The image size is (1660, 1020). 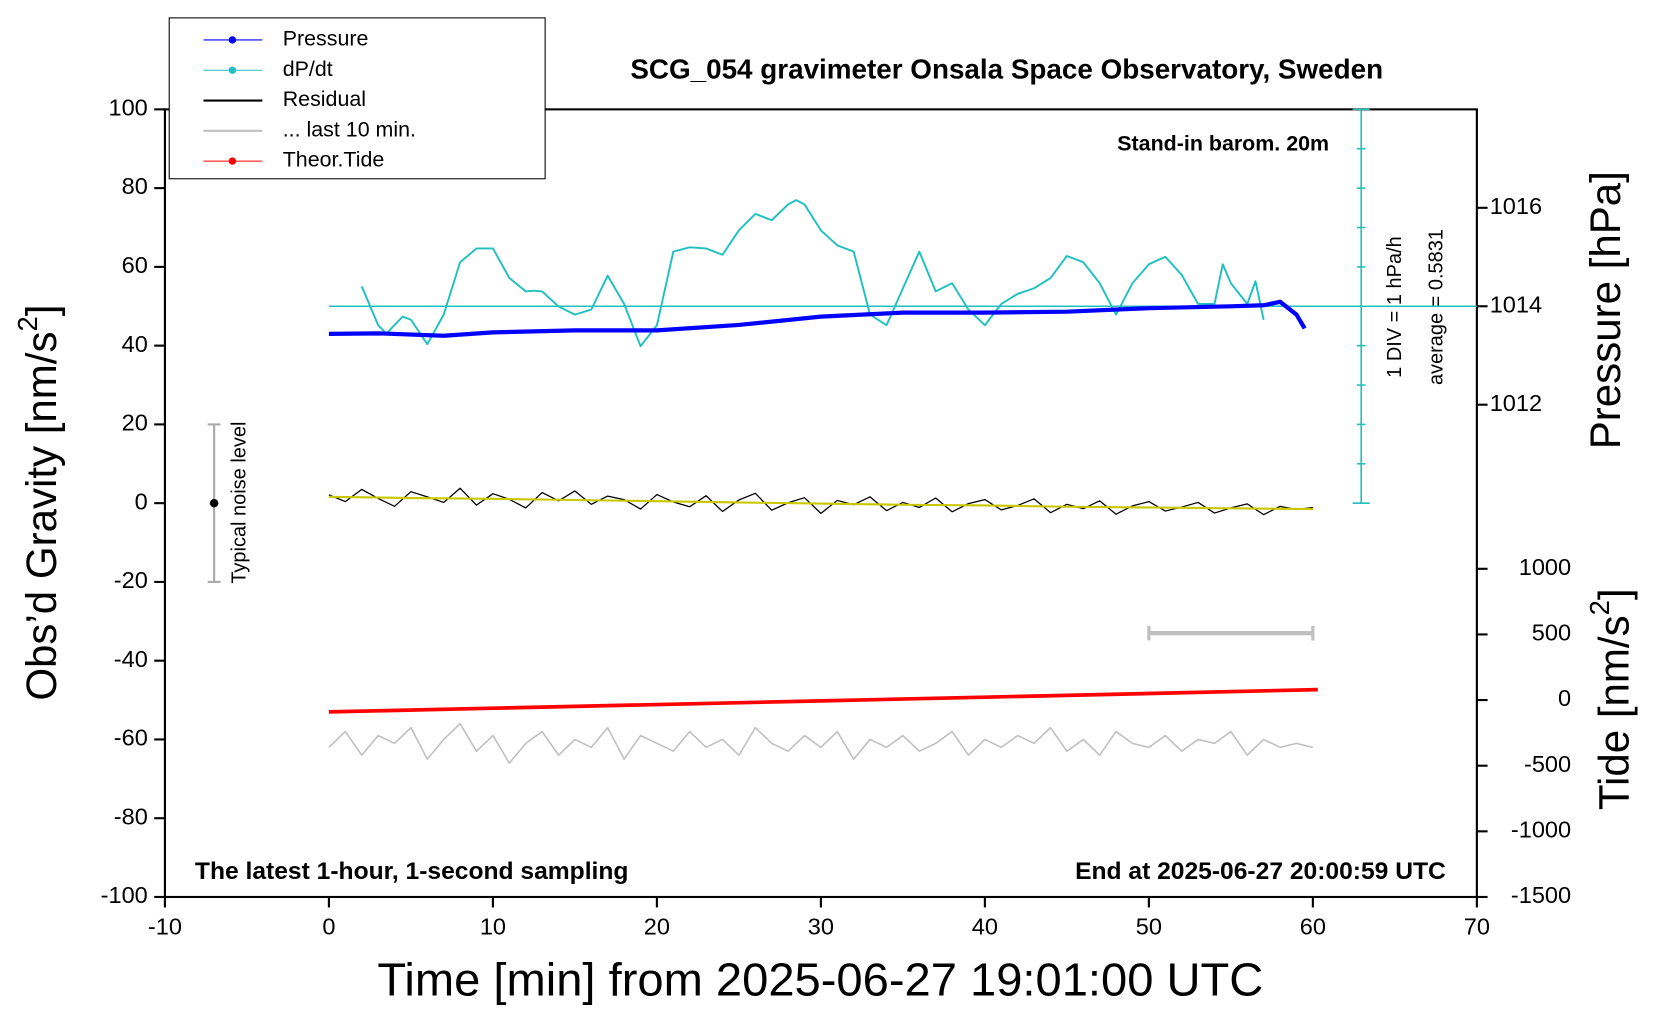 I want to click on y-tick-label: 100, so click(x=128, y=108).